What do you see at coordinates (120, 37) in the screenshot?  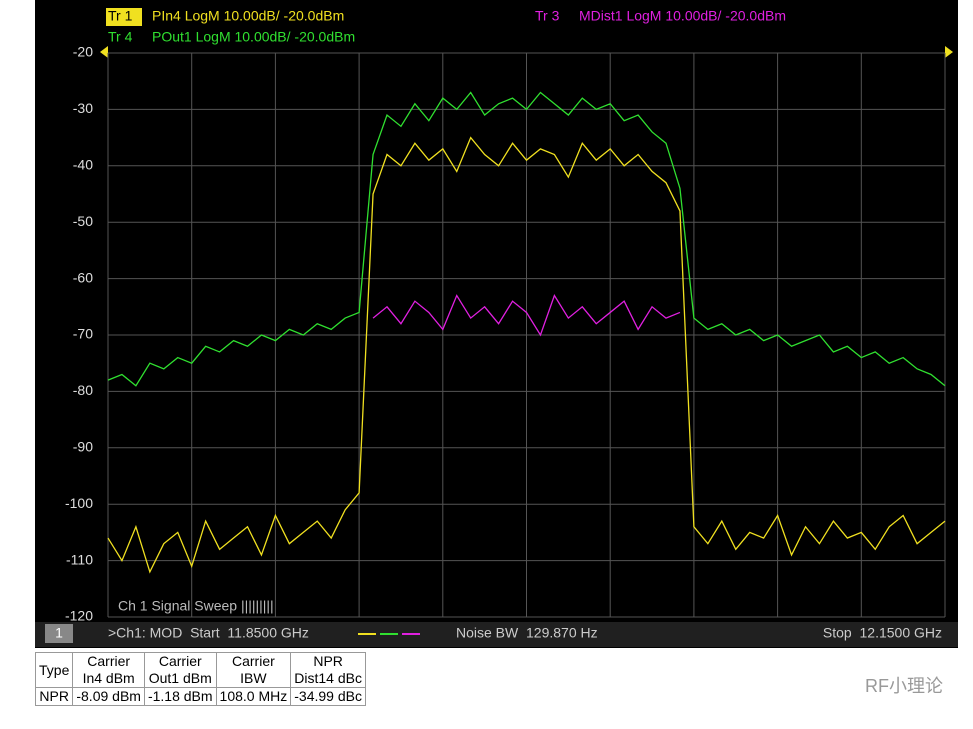 I see `trace-id: Tr 4` at bounding box center [120, 37].